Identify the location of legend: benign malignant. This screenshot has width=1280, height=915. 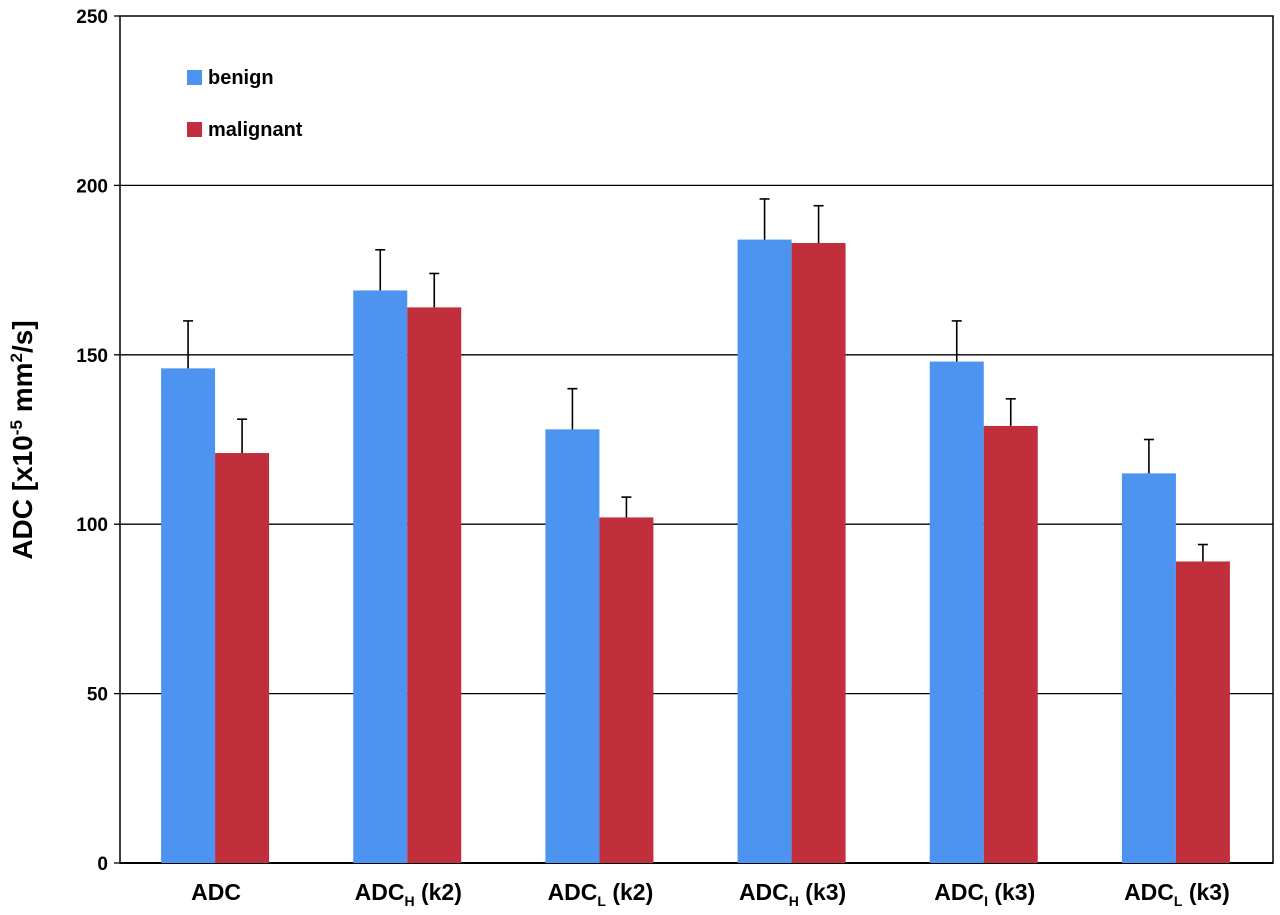
(245, 104).